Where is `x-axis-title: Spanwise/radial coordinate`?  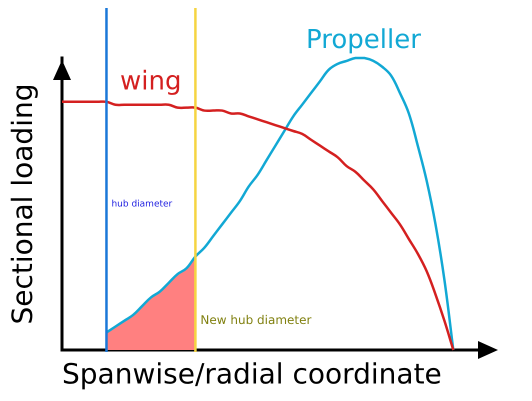
x-axis-title: Spanwise/radial coordinate is located at coordinates (252, 373).